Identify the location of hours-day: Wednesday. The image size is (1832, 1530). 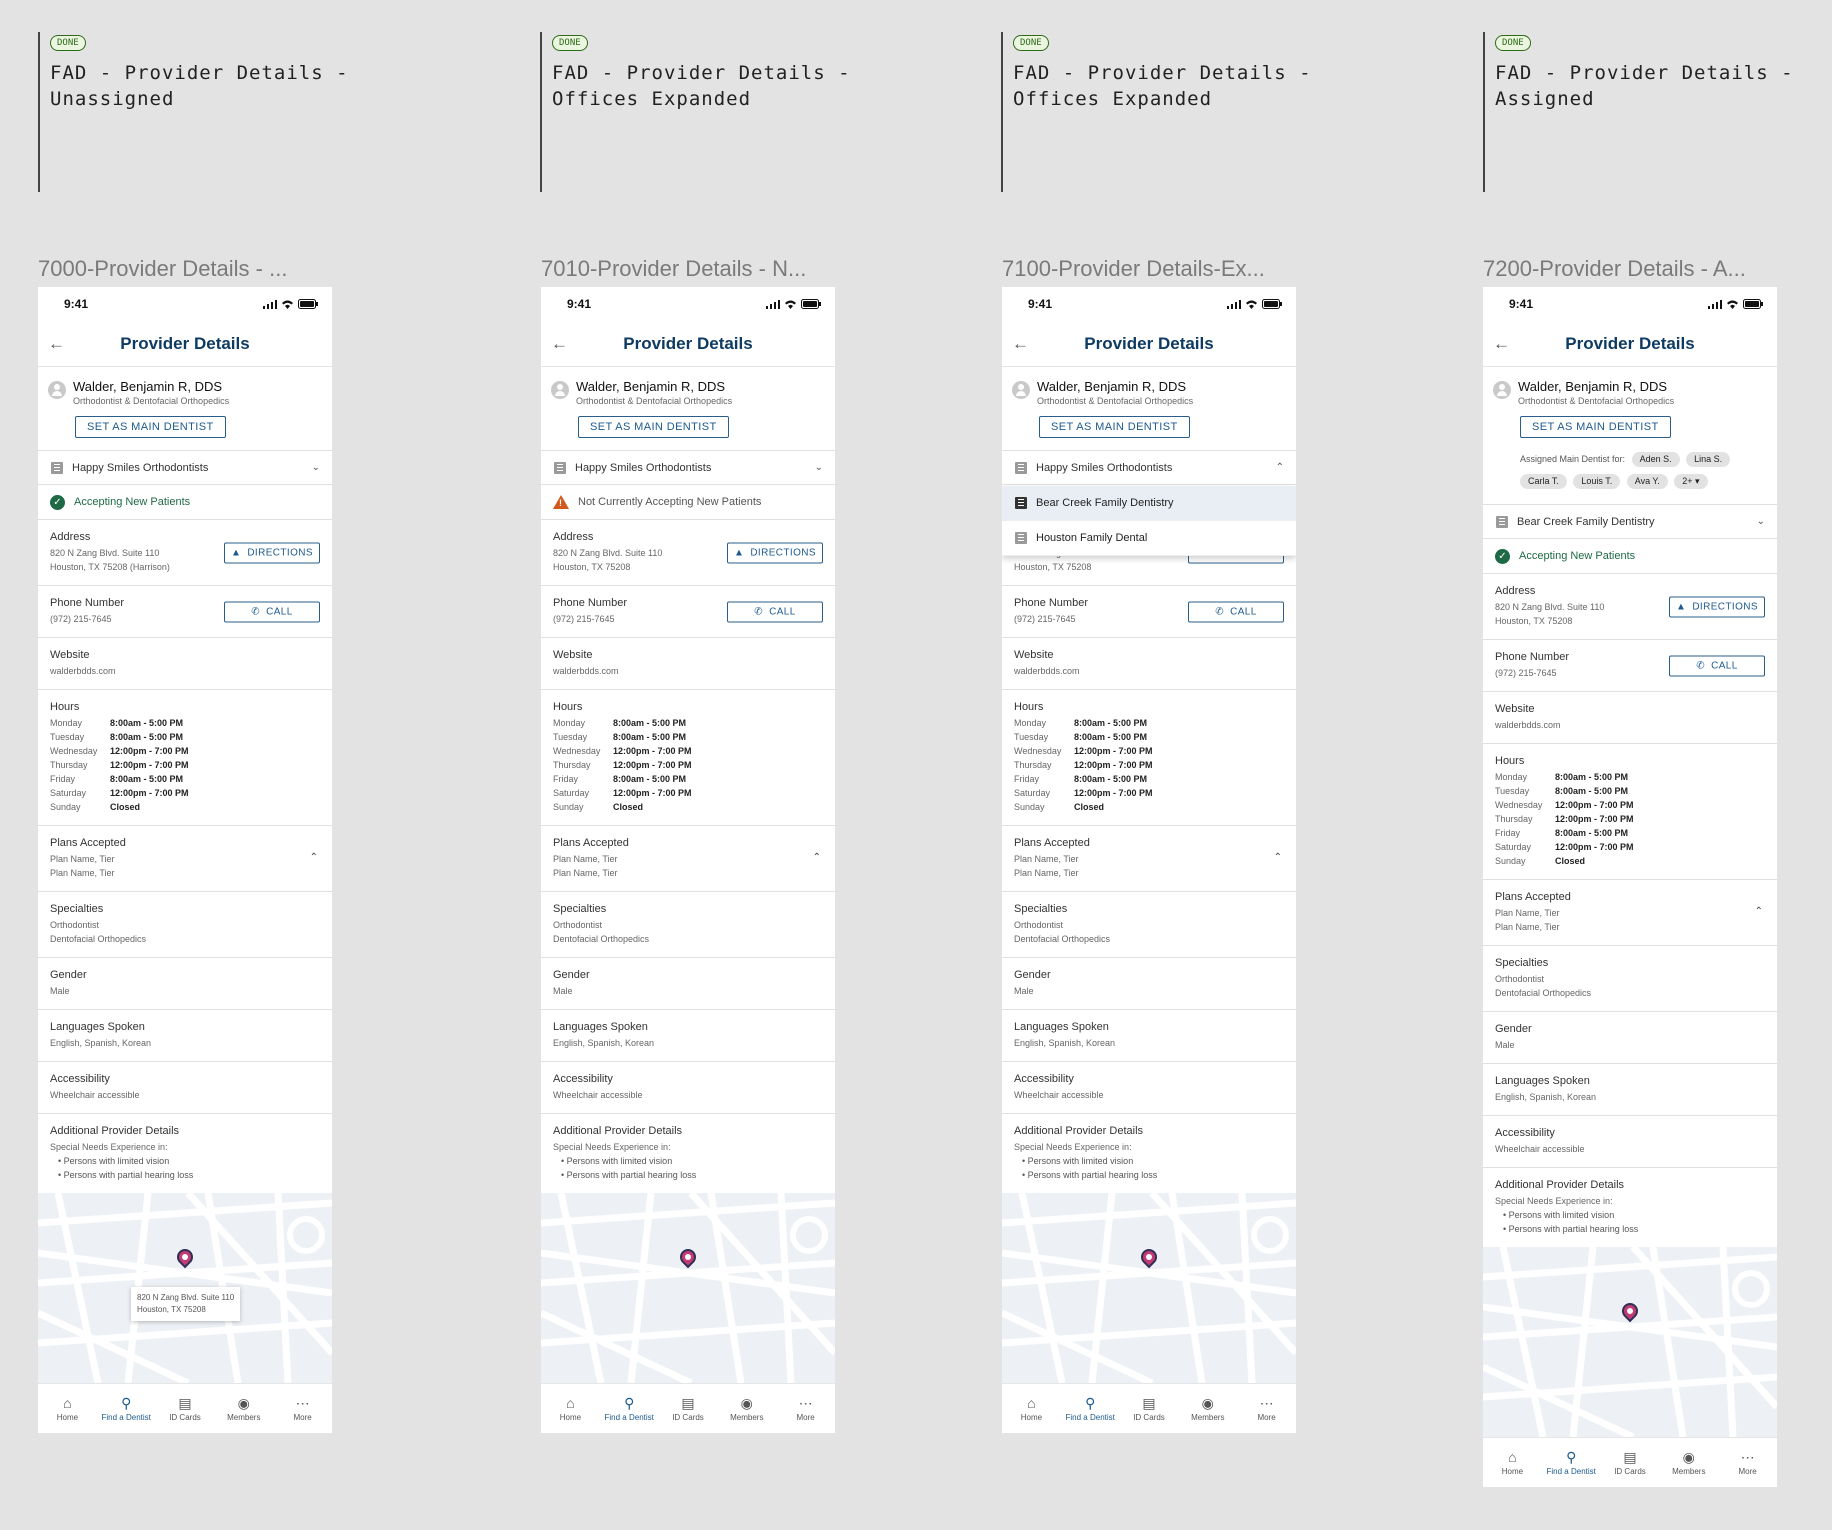
(1519, 805).